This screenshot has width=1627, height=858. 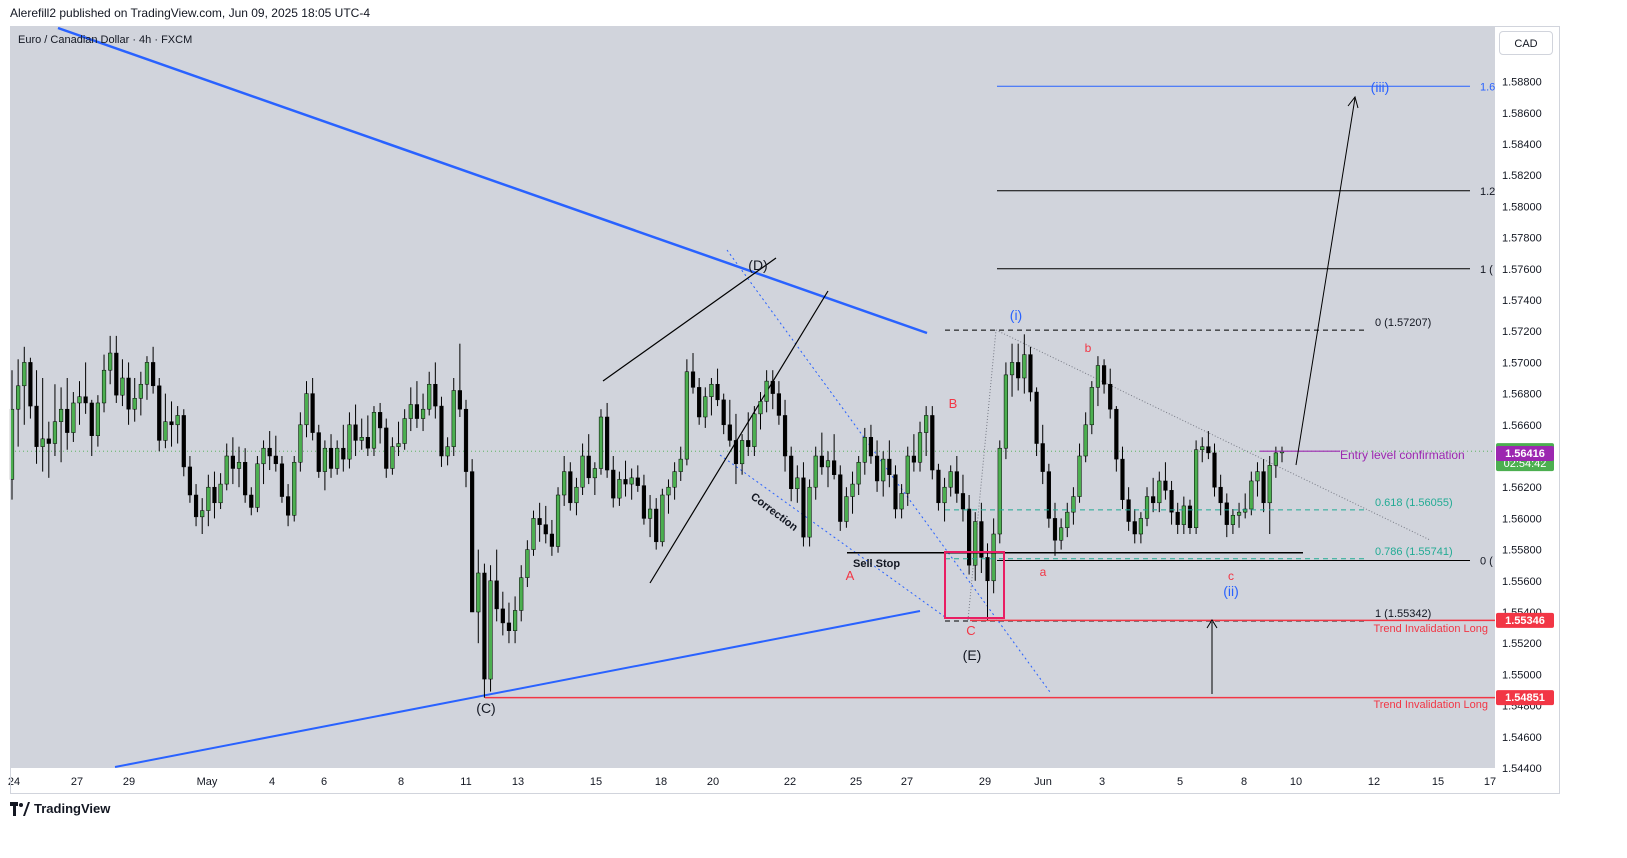 What do you see at coordinates (1180, 782) in the screenshot?
I see `x-tick-label: 5` at bounding box center [1180, 782].